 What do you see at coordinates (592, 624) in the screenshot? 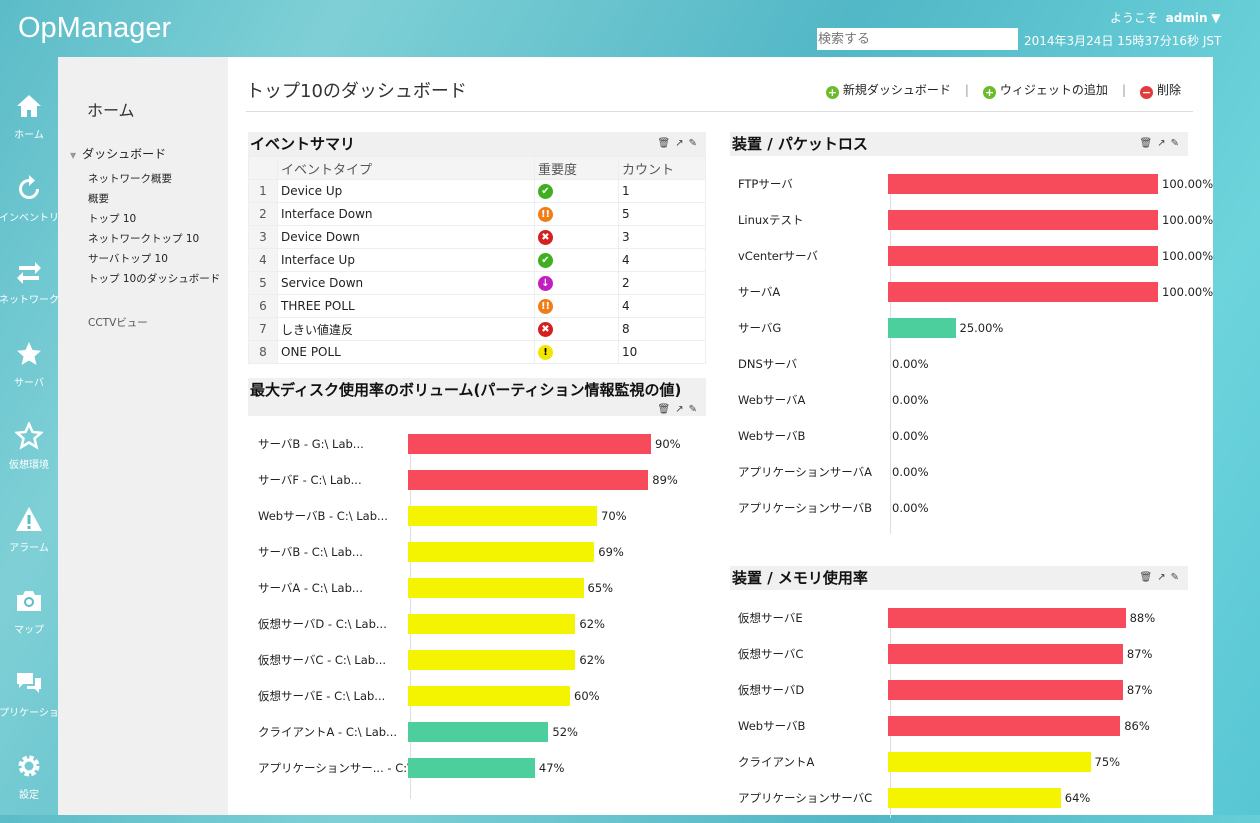
I see `bar-value: 62%` at bounding box center [592, 624].